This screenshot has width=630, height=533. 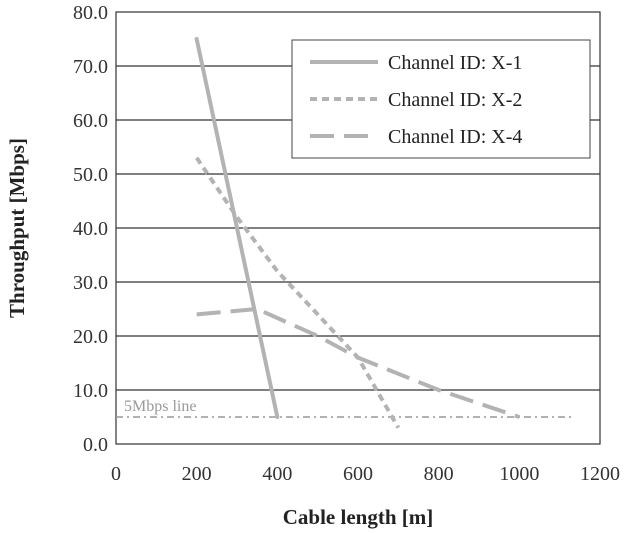 I want to click on x-tick-label: 1000, so click(x=519, y=474).